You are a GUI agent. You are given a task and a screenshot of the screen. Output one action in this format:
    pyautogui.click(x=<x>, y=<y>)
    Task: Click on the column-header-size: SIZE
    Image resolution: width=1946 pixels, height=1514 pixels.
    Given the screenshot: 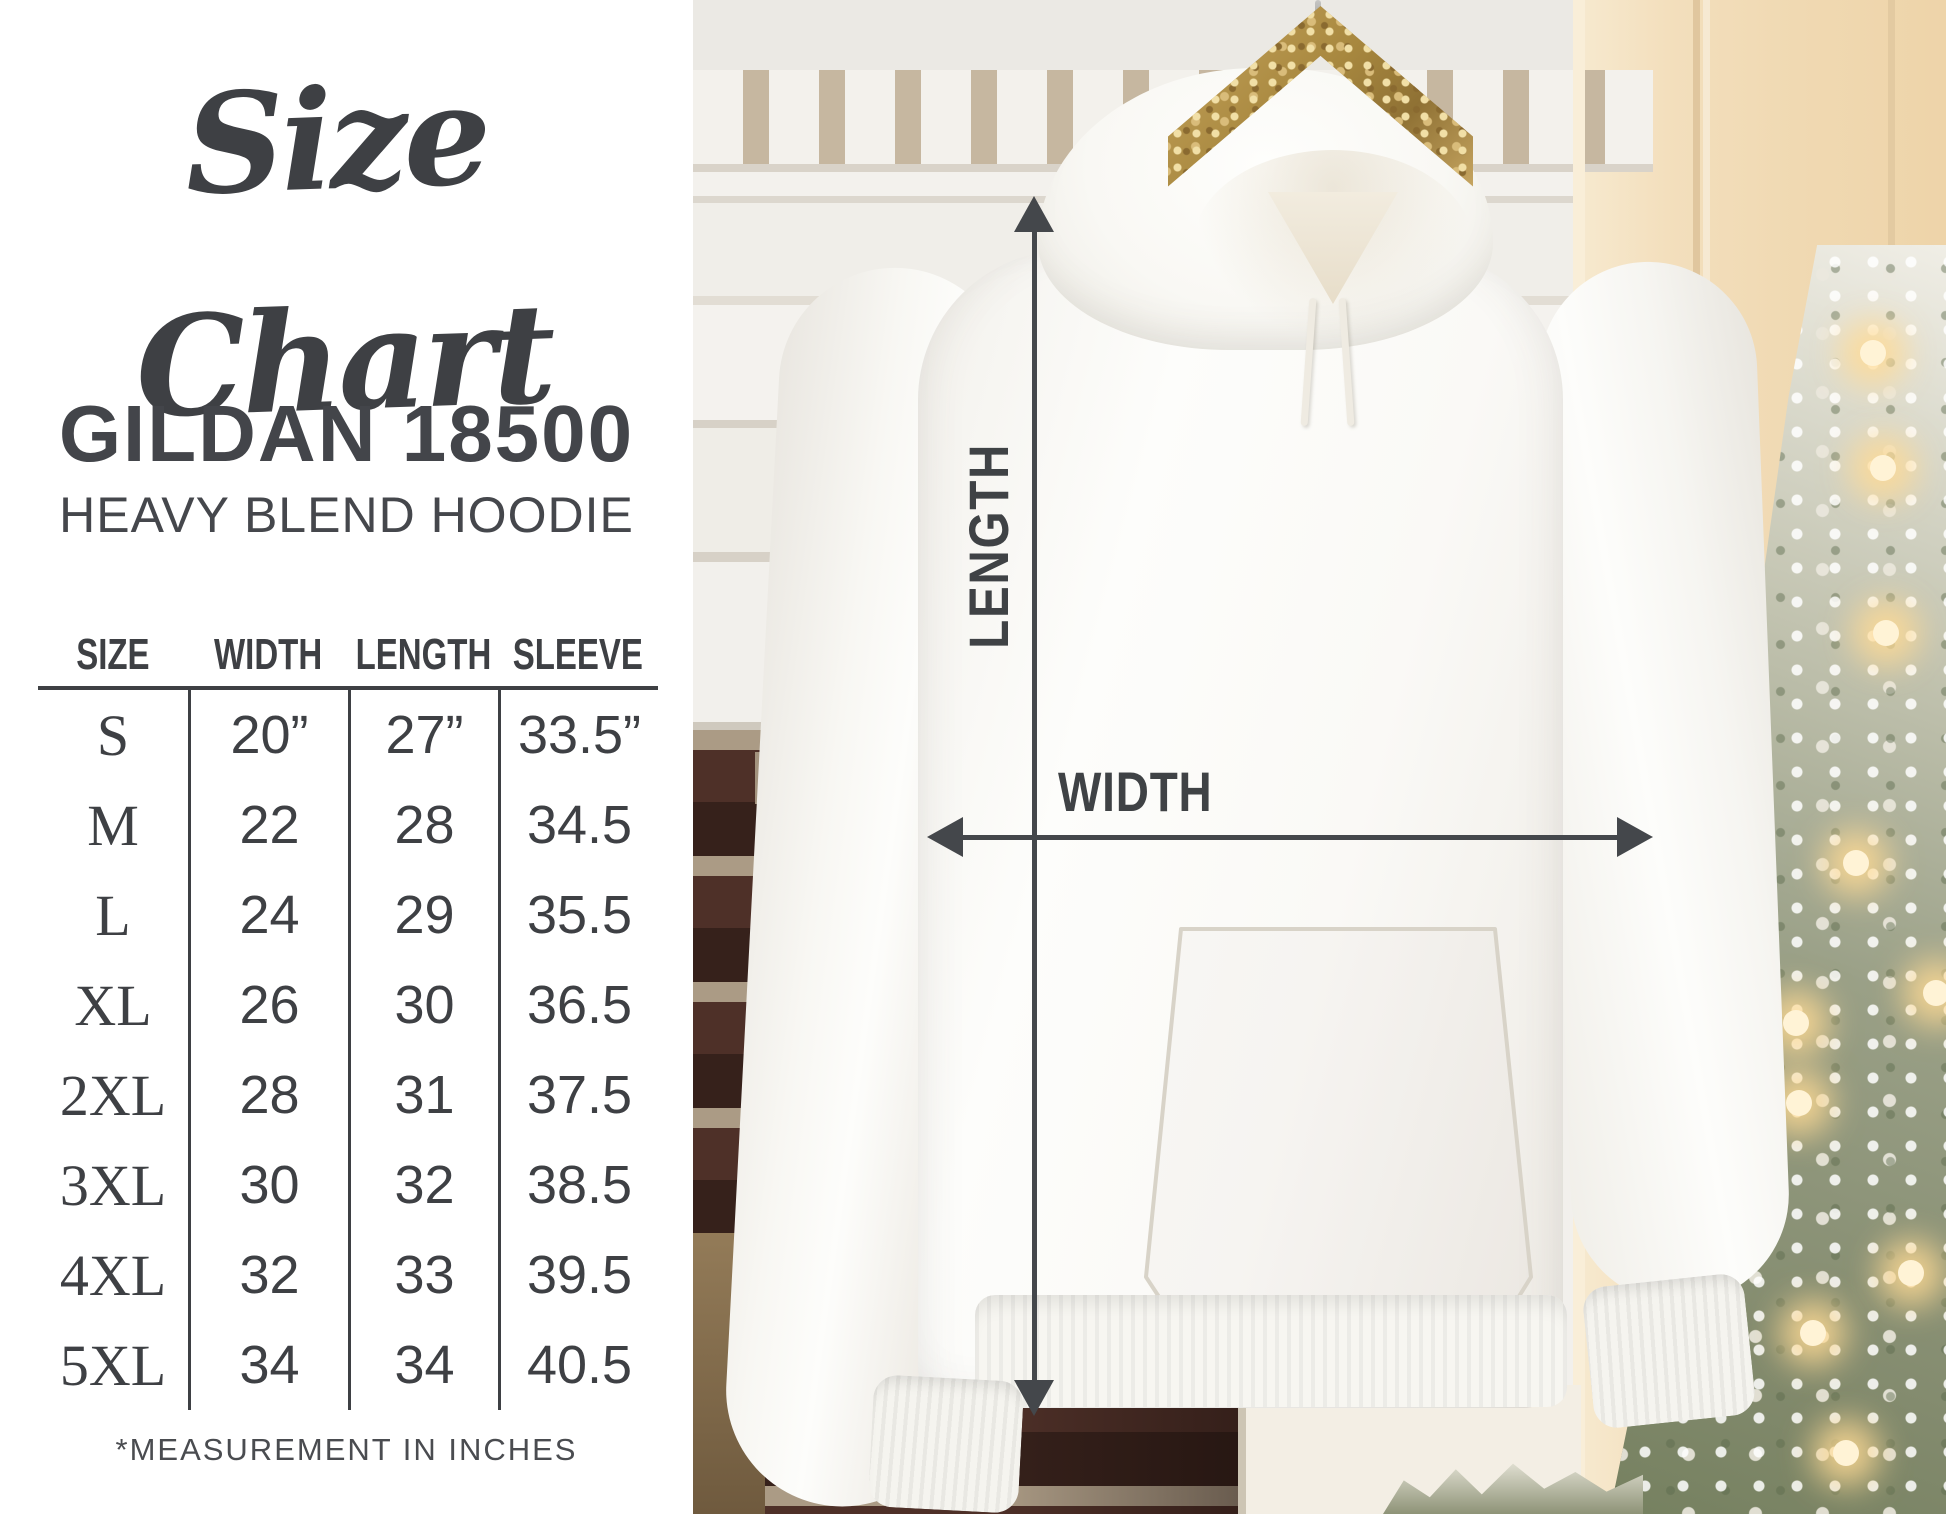 What is the action you would take?
    pyautogui.click(x=113, y=651)
    